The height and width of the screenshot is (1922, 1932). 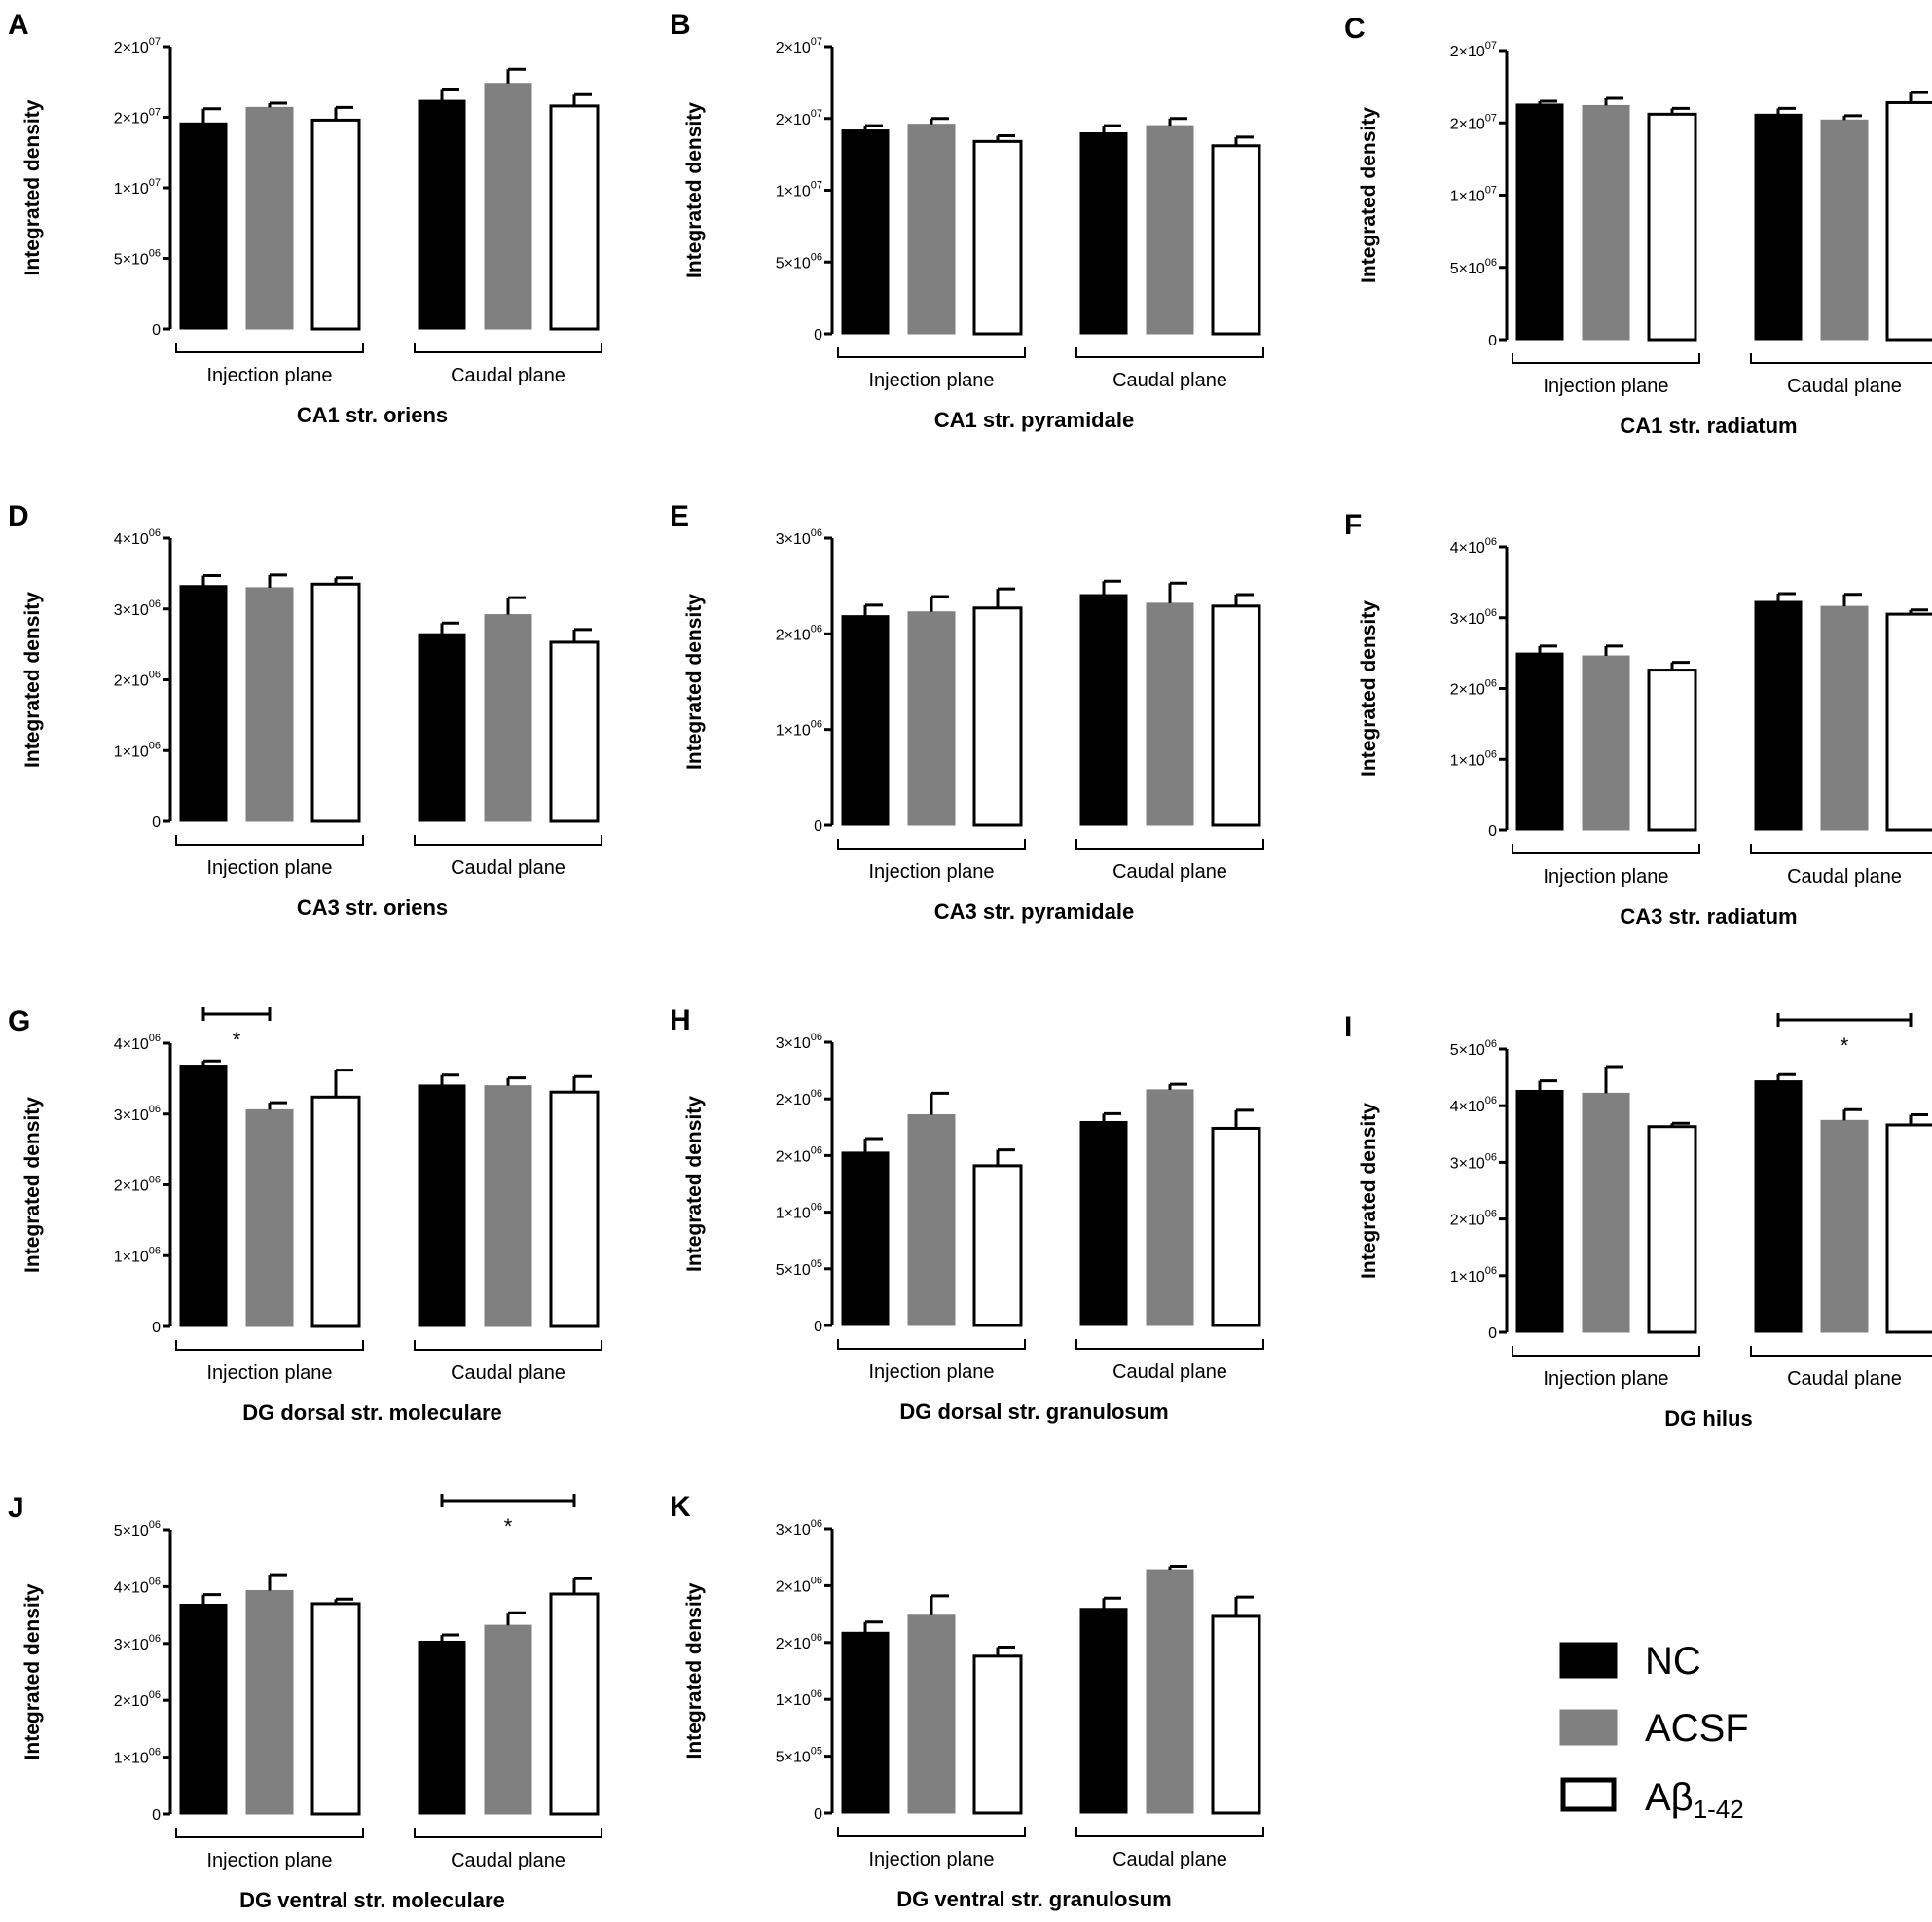 What do you see at coordinates (1654, 1732) in the screenshot?
I see `legend: NC ACSF Aβ1-42` at bounding box center [1654, 1732].